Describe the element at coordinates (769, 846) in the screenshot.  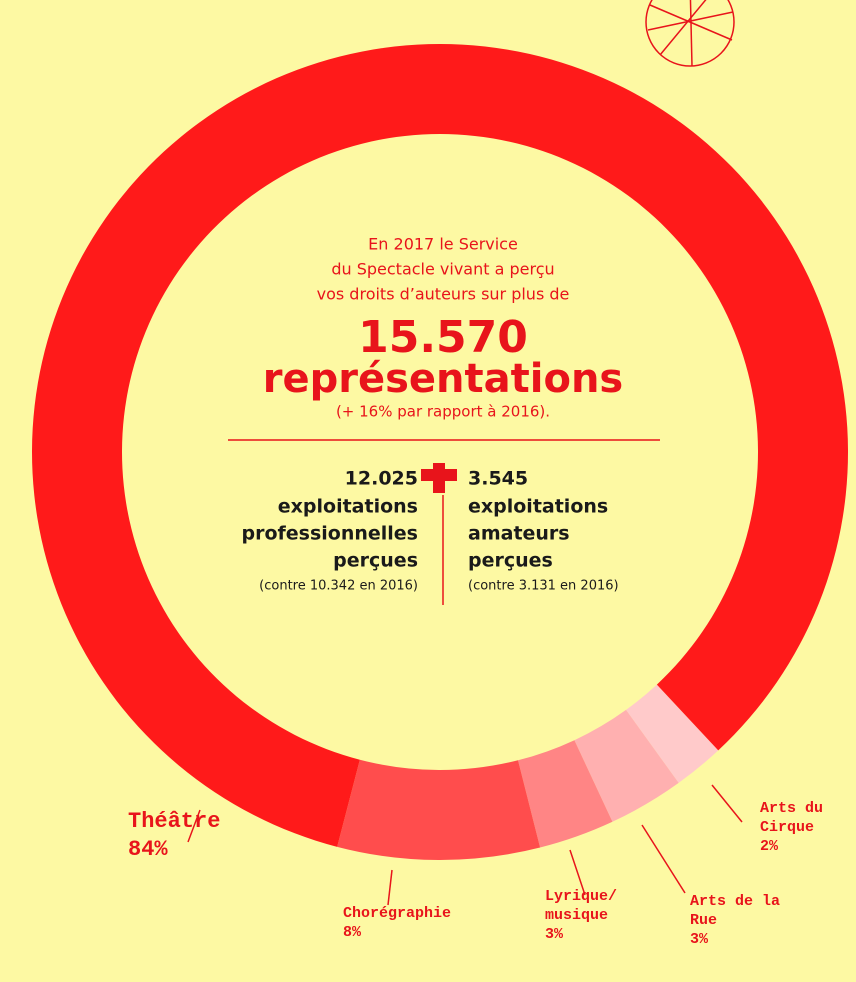
I see `value-label: 2%` at that location.